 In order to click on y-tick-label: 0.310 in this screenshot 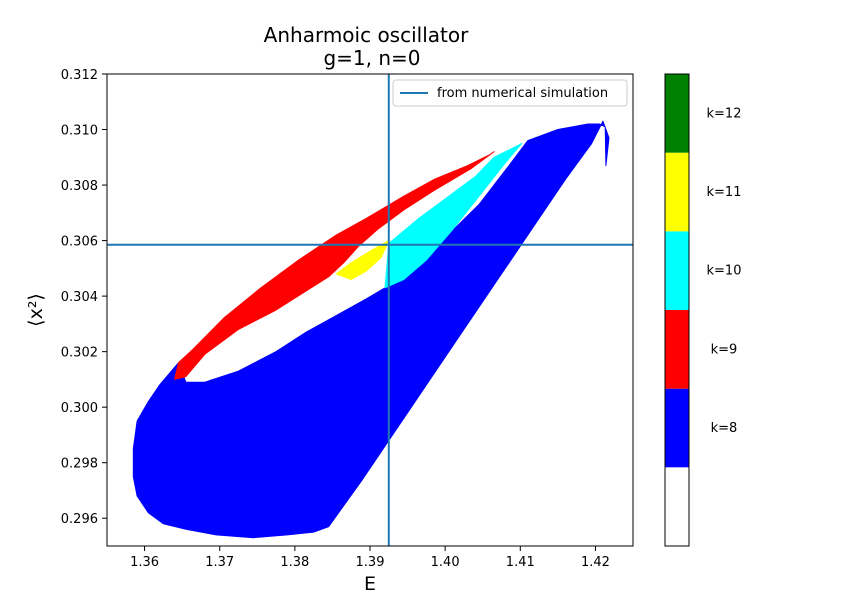, I will do `click(79, 131)`.